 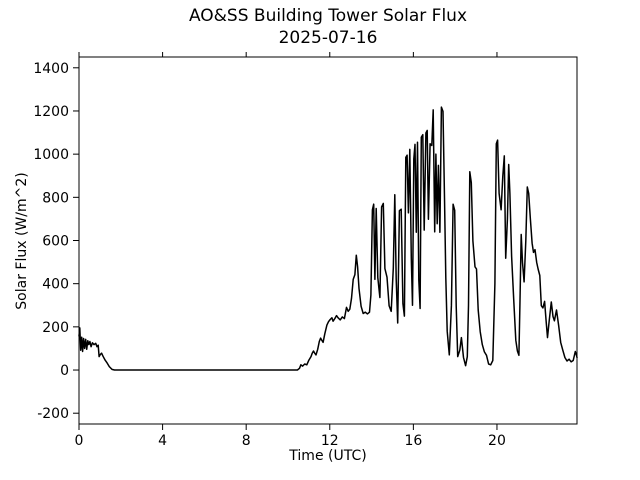 I want to click on y-tick-label: 600, so click(x=55, y=242).